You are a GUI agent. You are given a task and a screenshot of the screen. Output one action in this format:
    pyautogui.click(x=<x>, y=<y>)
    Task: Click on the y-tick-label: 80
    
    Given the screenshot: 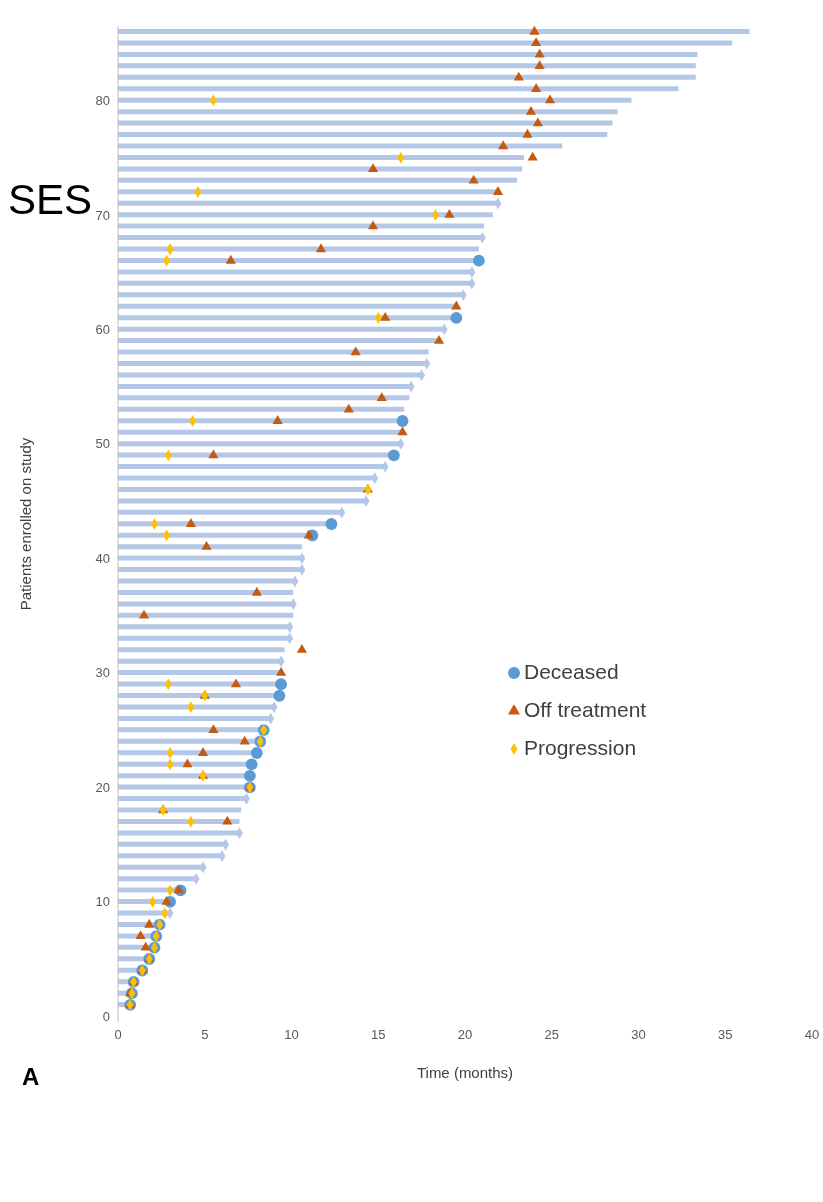 What is the action you would take?
    pyautogui.click(x=102, y=101)
    